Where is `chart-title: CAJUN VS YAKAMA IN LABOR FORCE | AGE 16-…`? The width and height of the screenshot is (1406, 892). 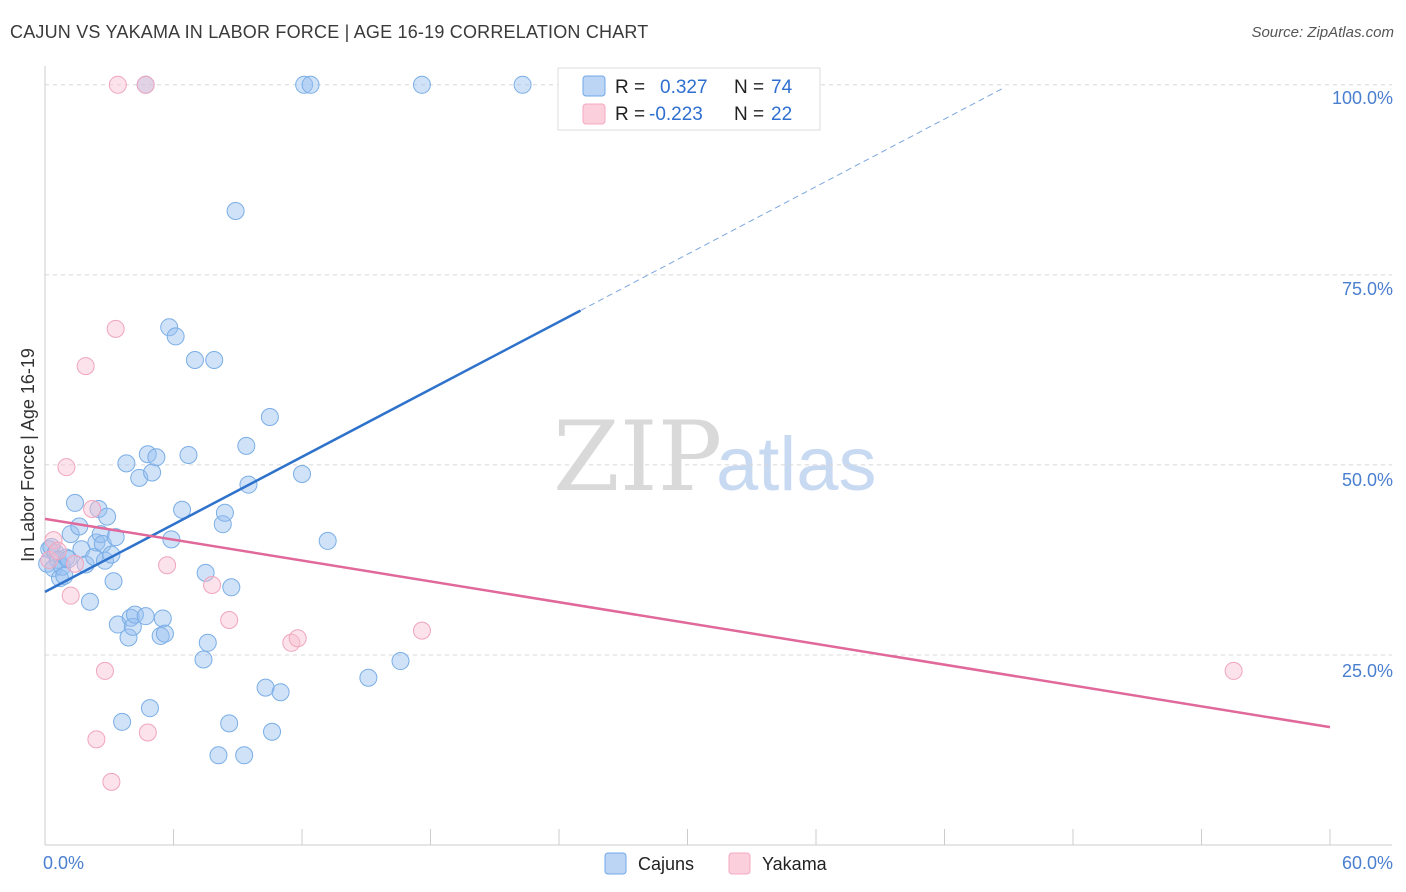
chart-title: CAJUN VS YAKAMA IN LABOR FORCE | AGE 16-… is located at coordinates (329, 32).